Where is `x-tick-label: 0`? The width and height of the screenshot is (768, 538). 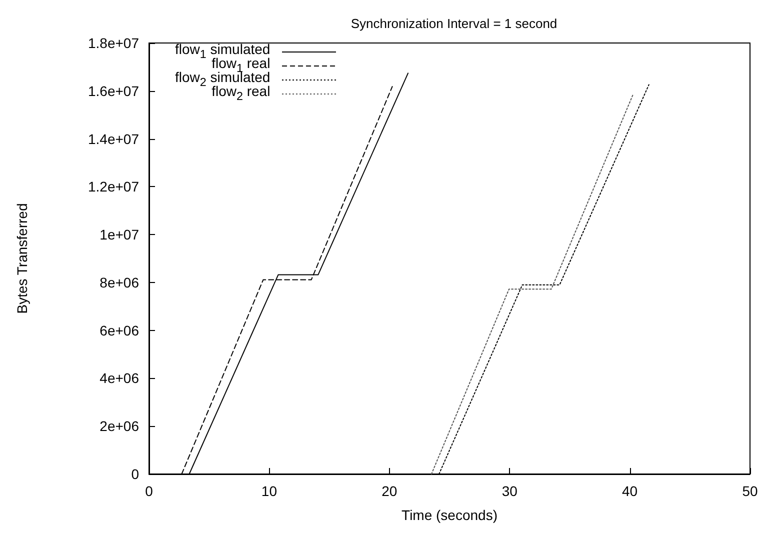
x-tick-label: 0 is located at coordinates (149, 491).